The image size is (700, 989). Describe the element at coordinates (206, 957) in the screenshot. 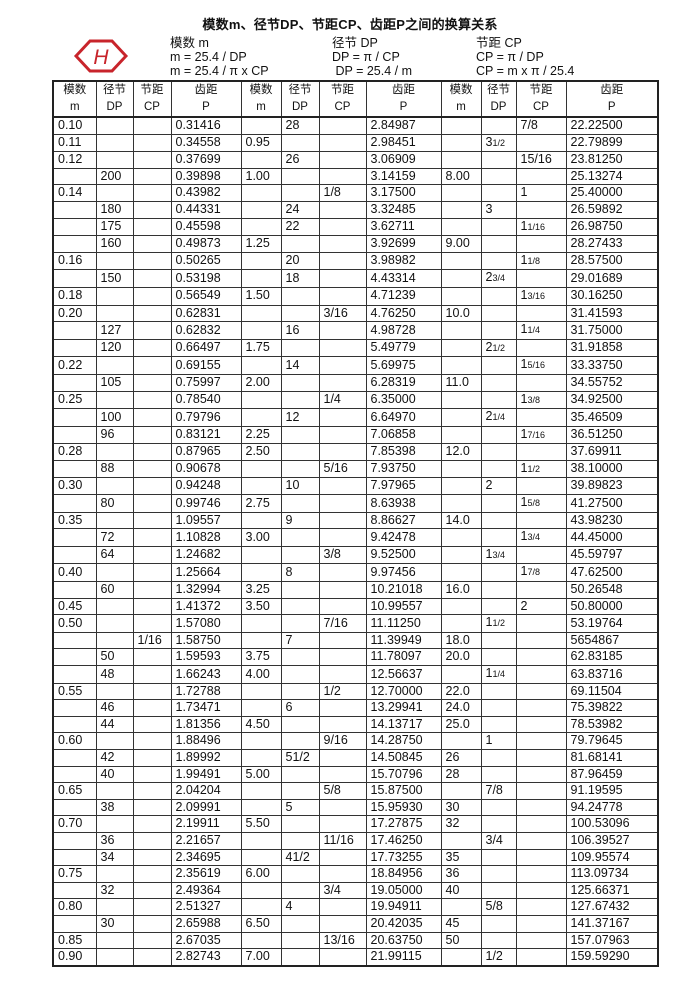

I see `table-cell: 2.82743` at that location.